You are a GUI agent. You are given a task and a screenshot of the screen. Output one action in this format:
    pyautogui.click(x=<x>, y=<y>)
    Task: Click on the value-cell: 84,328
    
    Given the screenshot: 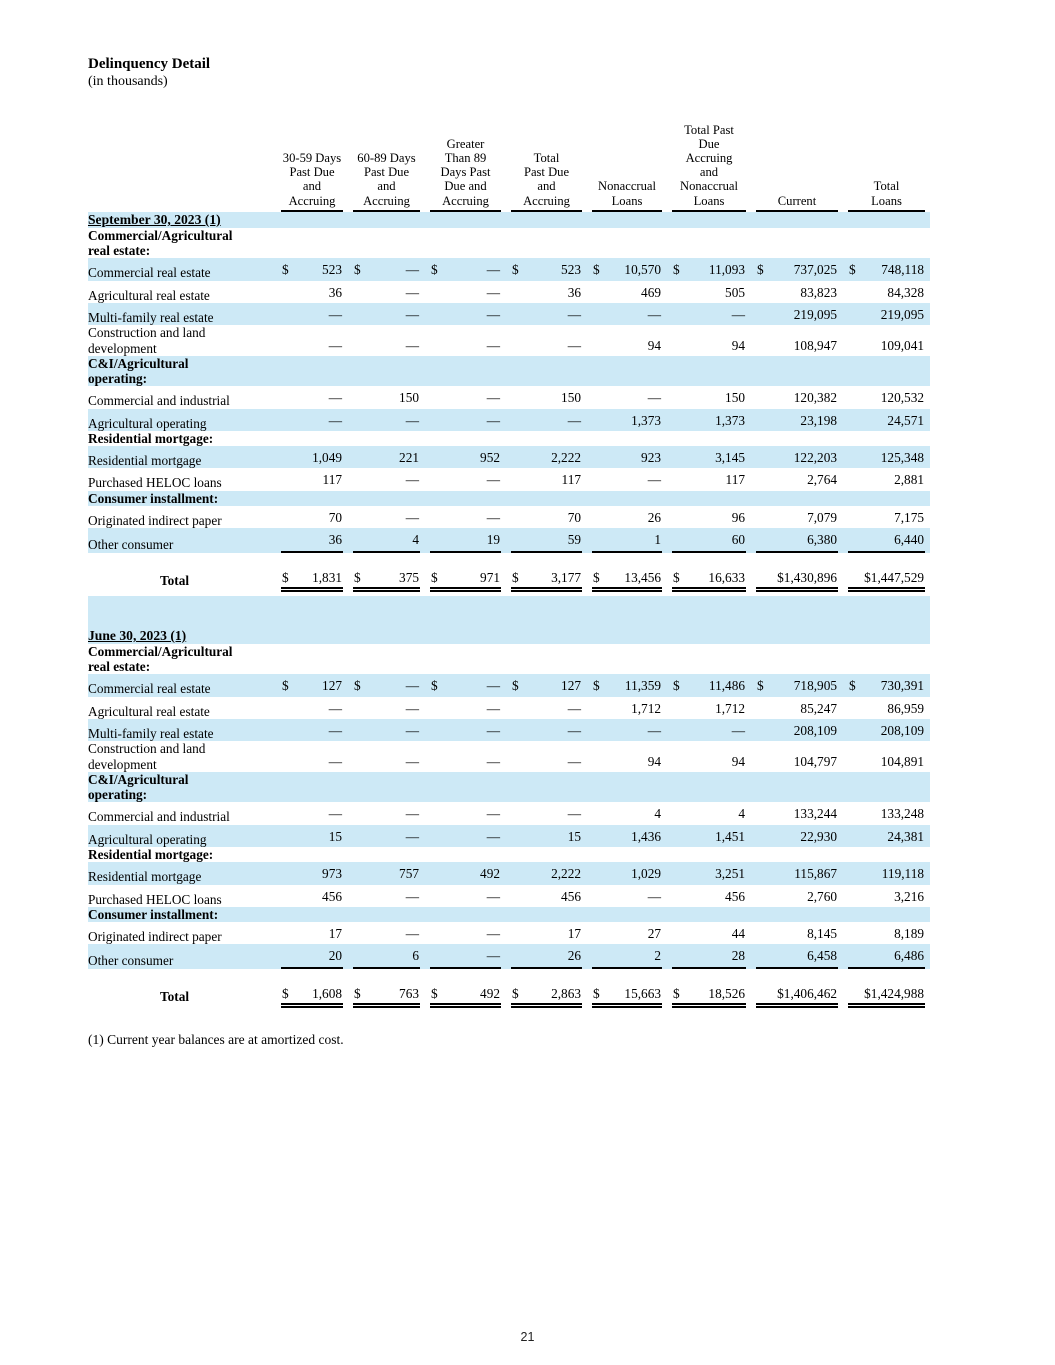 What is the action you would take?
    pyautogui.click(x=886, y=292)
    